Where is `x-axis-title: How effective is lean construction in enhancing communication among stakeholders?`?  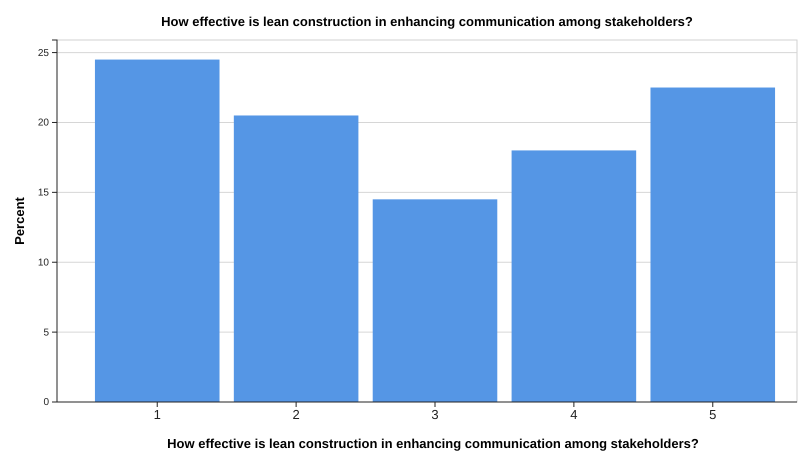
x-axis-title: How effective is lean construction in enhancing communication among stakeholders? is located at coordinates (433, 443).